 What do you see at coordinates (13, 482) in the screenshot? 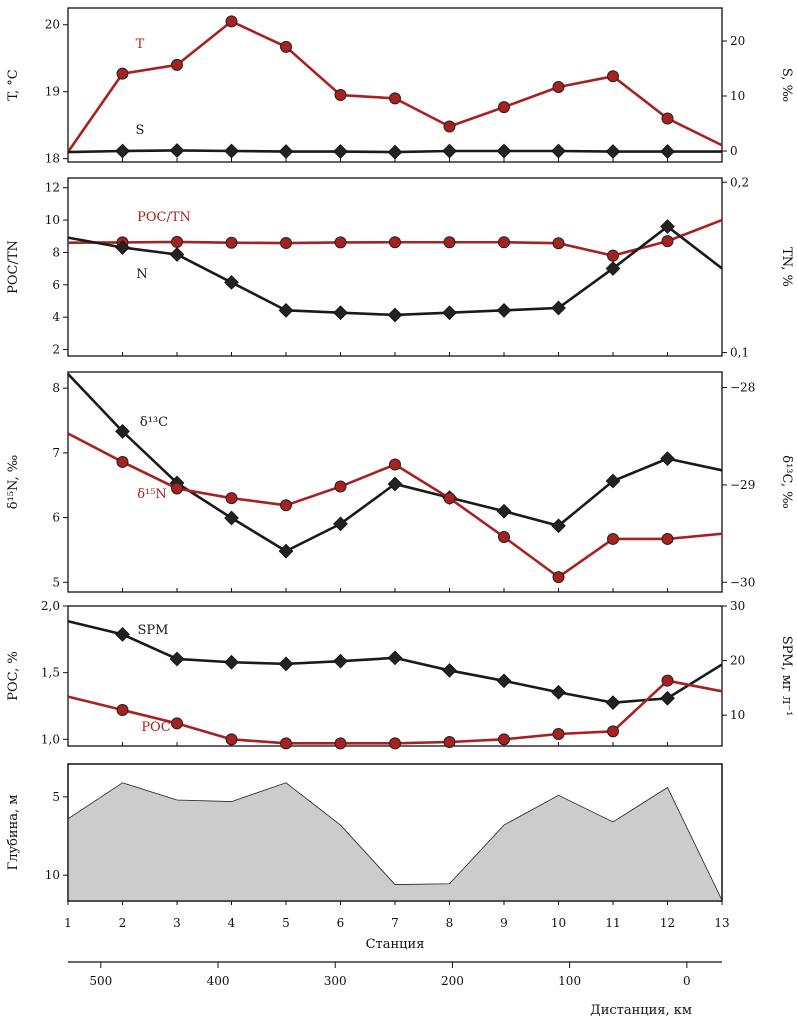
I see `left-axis-label: δ¹⁵N, ‰` at bounding box center [13, 482].